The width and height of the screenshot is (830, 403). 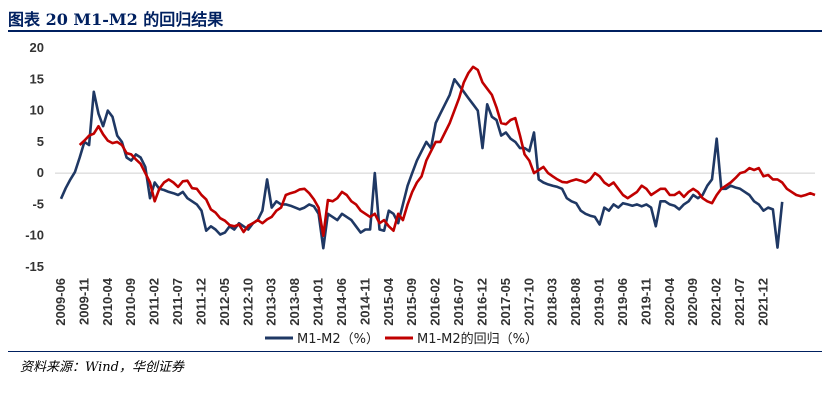 What do you see at coordinates (599, 302) in the screenshot?
I see `x-tick-label: 2019-01` at bounding box center [599, 302].